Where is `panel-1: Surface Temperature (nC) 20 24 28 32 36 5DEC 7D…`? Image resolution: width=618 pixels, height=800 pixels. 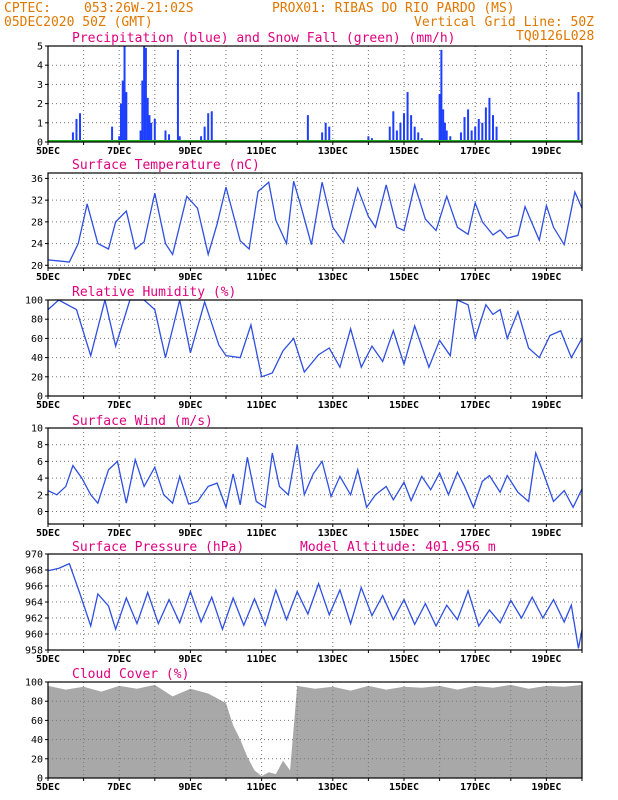 panel-1: Surface Temperature (nC) 20 24 28 32 36 5DEC 7D… is located at coordinates (307, 220).